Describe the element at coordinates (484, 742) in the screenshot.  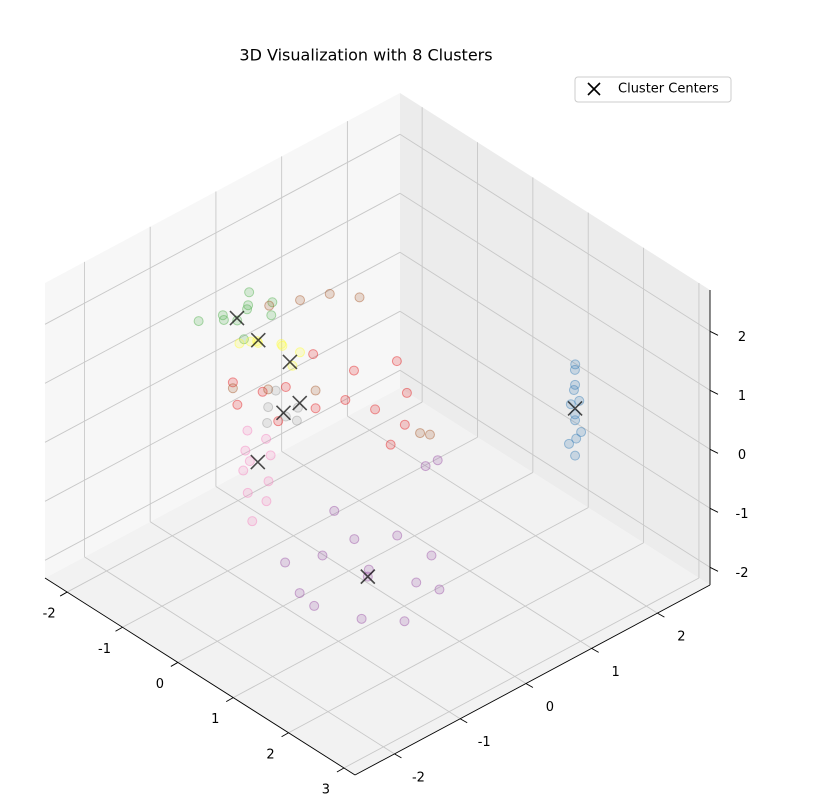
I see `y-tick-label: -1` at that location.